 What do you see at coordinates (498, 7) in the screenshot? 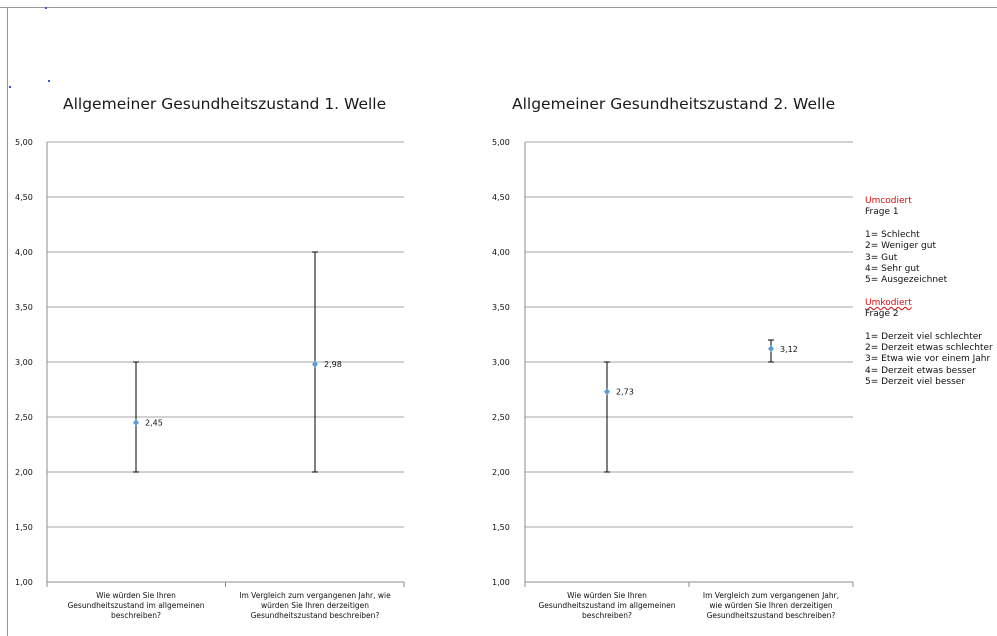
I see `sheet-border-top` at bounding box center [498, 7].